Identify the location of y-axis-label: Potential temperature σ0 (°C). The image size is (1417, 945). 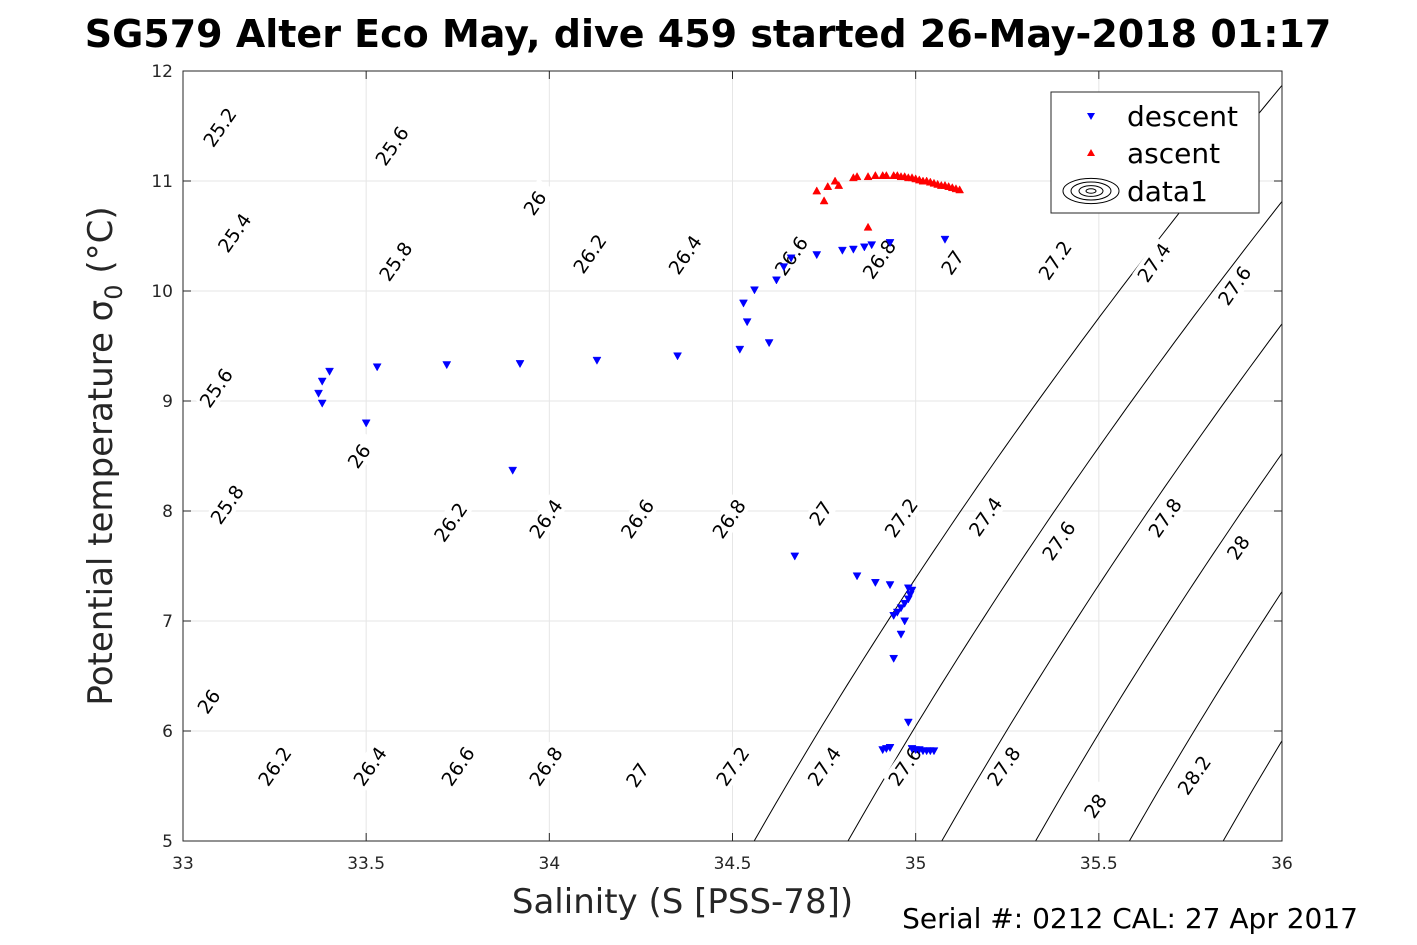
(104, 455).